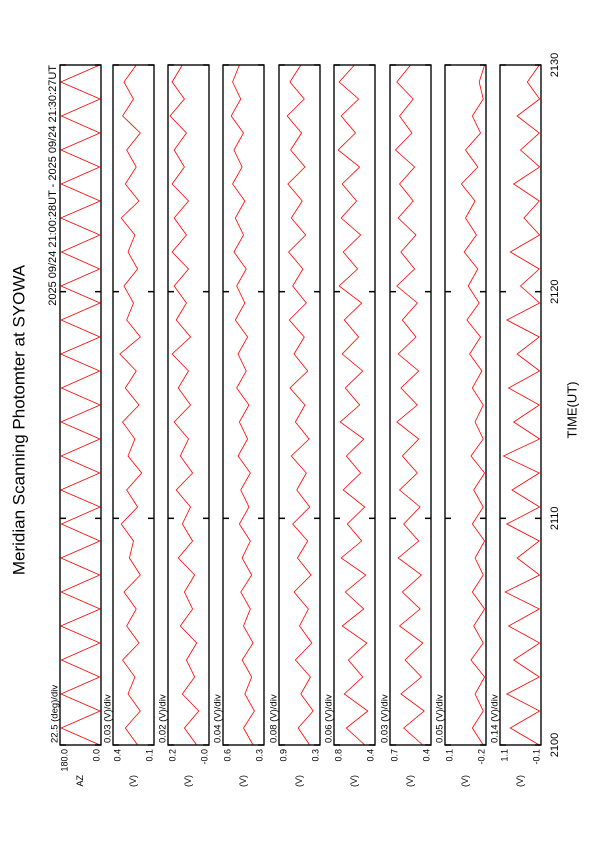 The image size is (595, 842). What do you see at coordinates (64, 760) in the screenshot?
I see `y-tick-label: 180.0` at bounding box center [64, 760].